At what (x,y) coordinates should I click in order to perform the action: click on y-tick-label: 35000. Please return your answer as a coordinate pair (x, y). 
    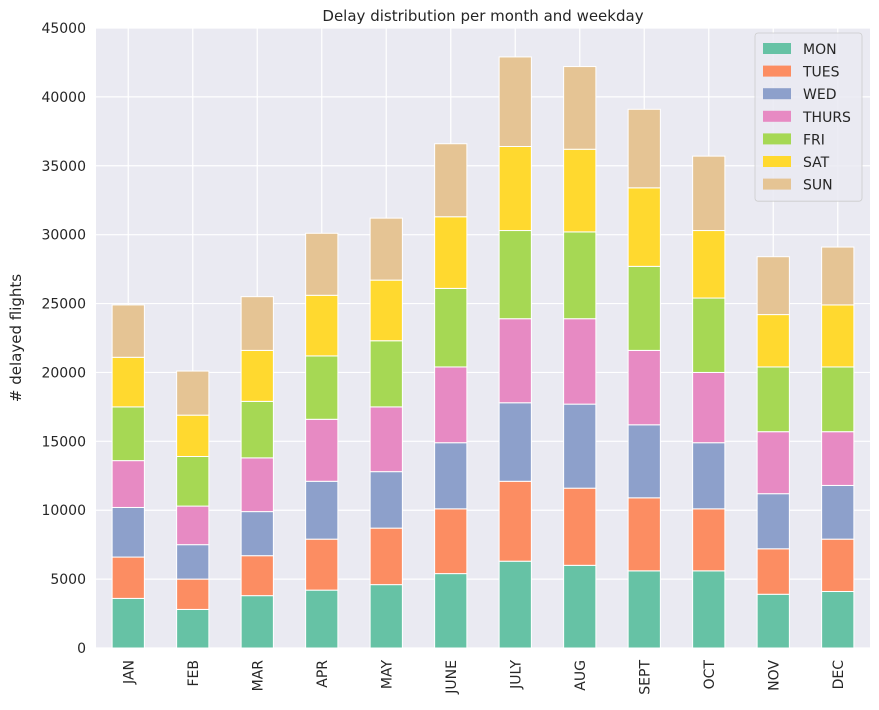
    Looking at the image, I should click on (63, 167).